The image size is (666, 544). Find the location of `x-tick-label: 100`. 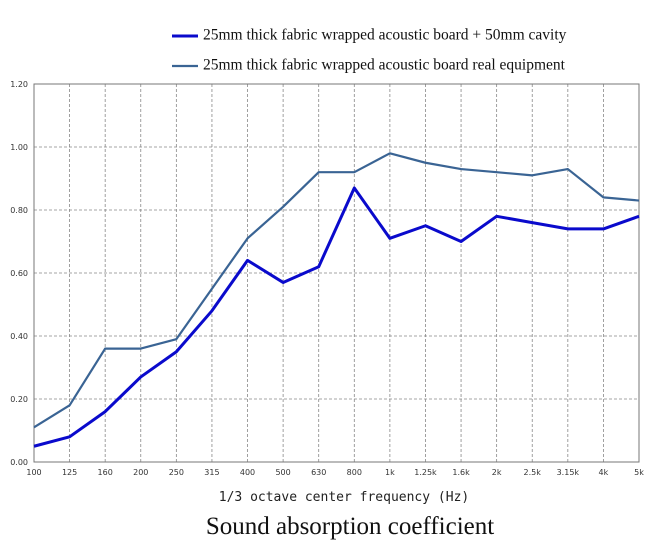

x-tick-label: 100 is located at coordinates (33, 472).